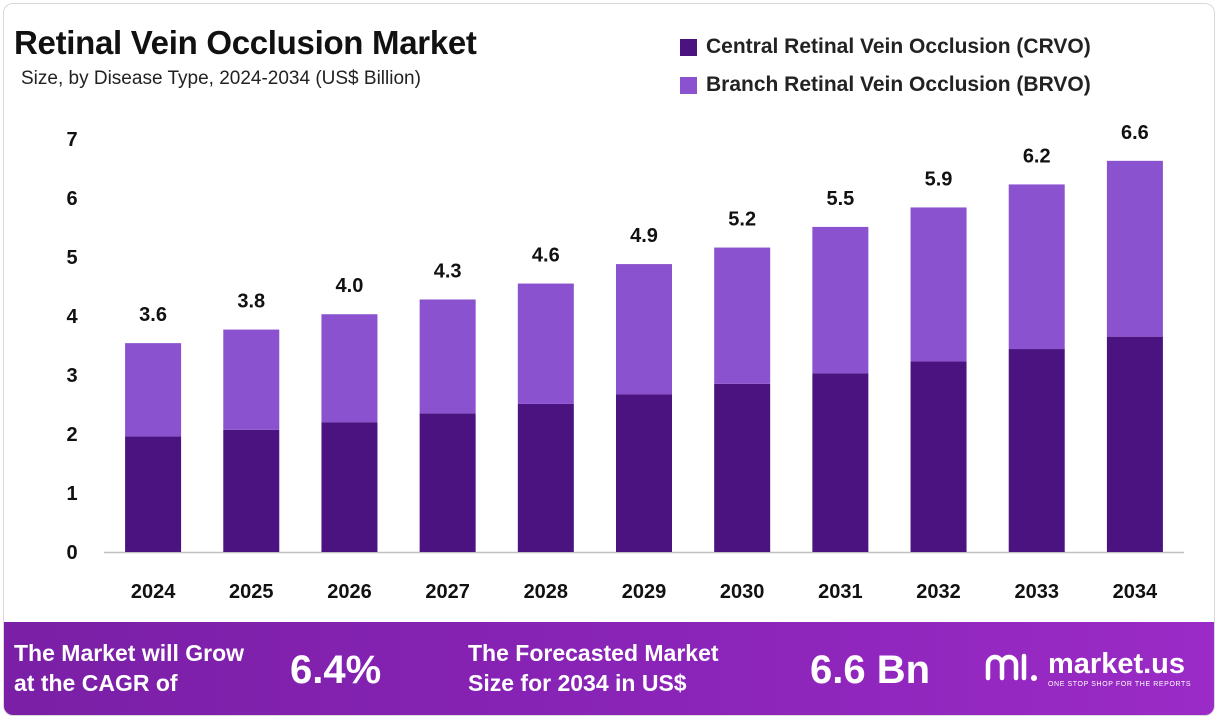  What do you see at coordinates (71, 140) in the screenshot?
I see `y-tick-label: 7` at bounding box center [71, 140].